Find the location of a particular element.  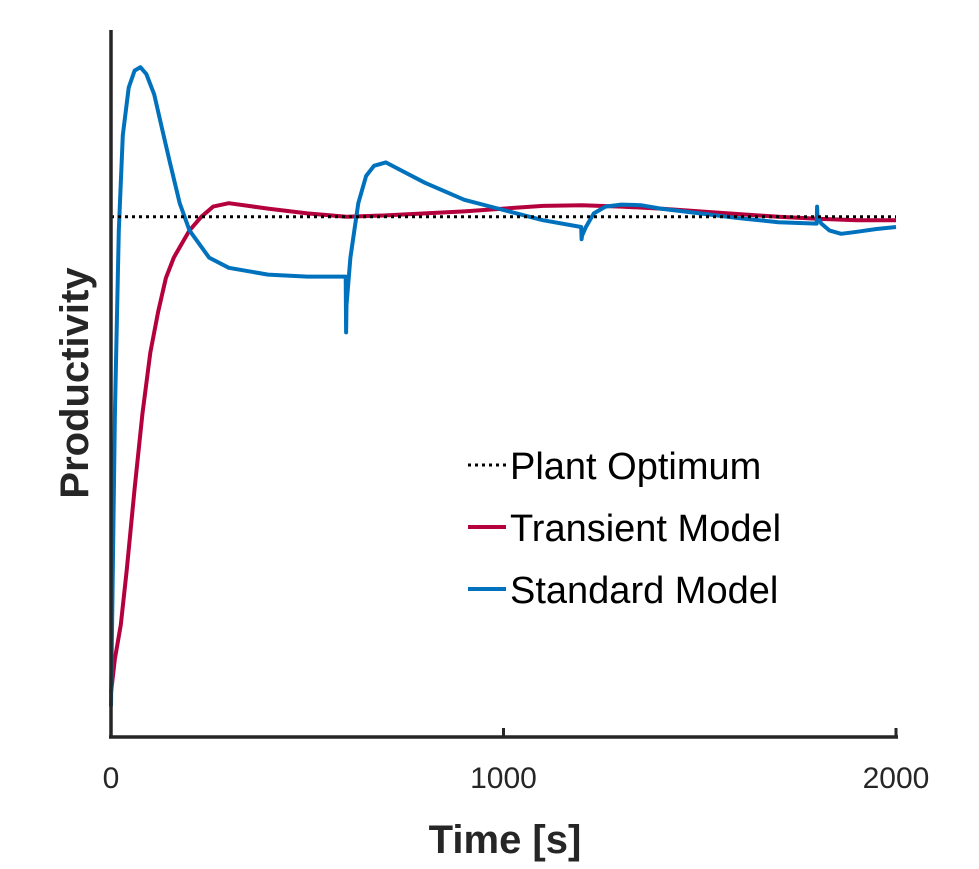

legend-label: Transient Model is located at coordinates (645, 529).